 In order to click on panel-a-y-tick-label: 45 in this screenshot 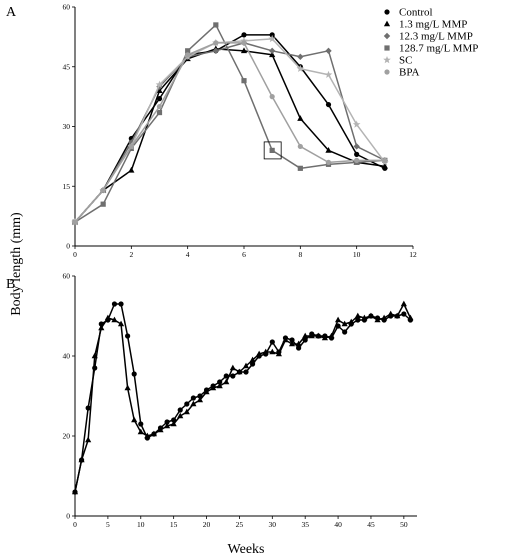, I will do `click(67, 66)`.